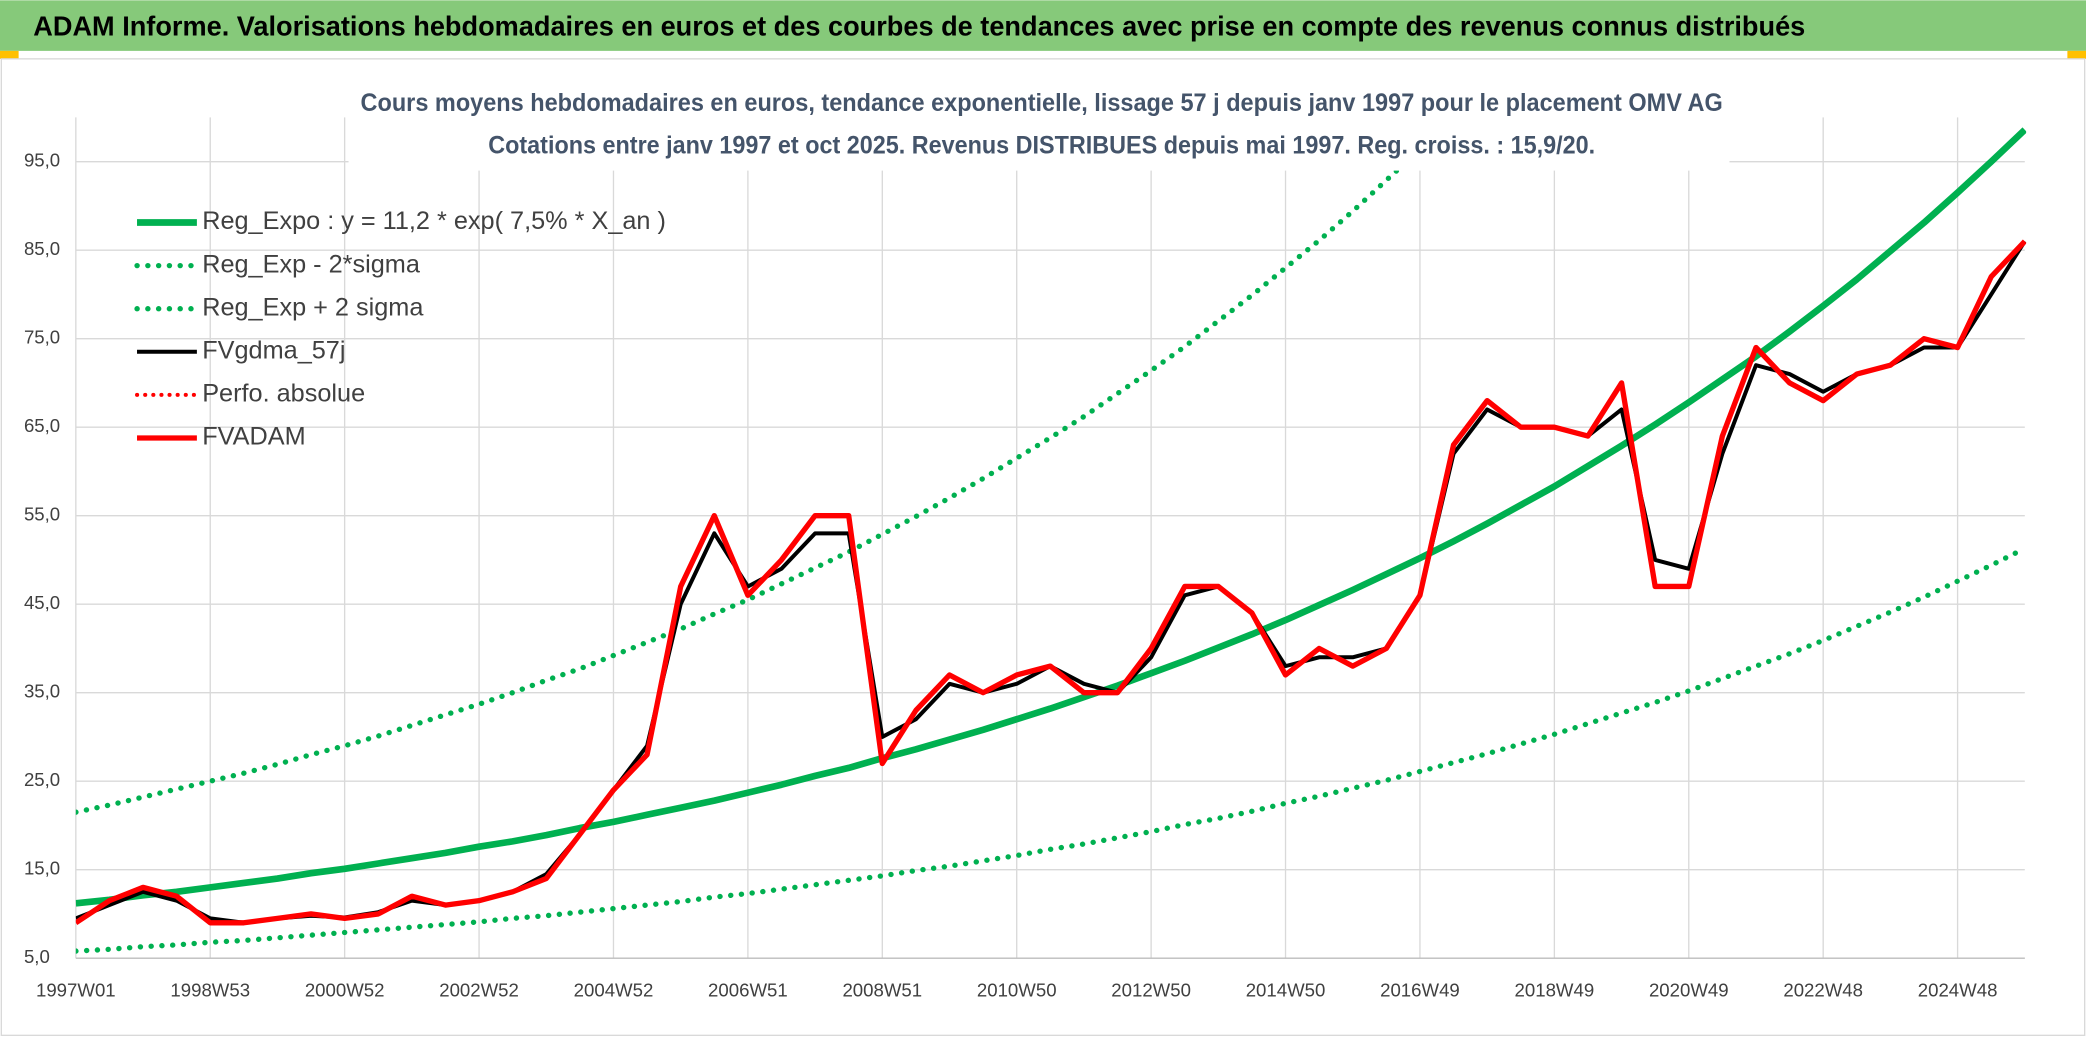 The width and height of the screenshot is (2086, 1037). What do you see at coordinates (42, 779) in the screenshot?
I see `y-tick-label: 25,0` at bounding box center [42, 779].